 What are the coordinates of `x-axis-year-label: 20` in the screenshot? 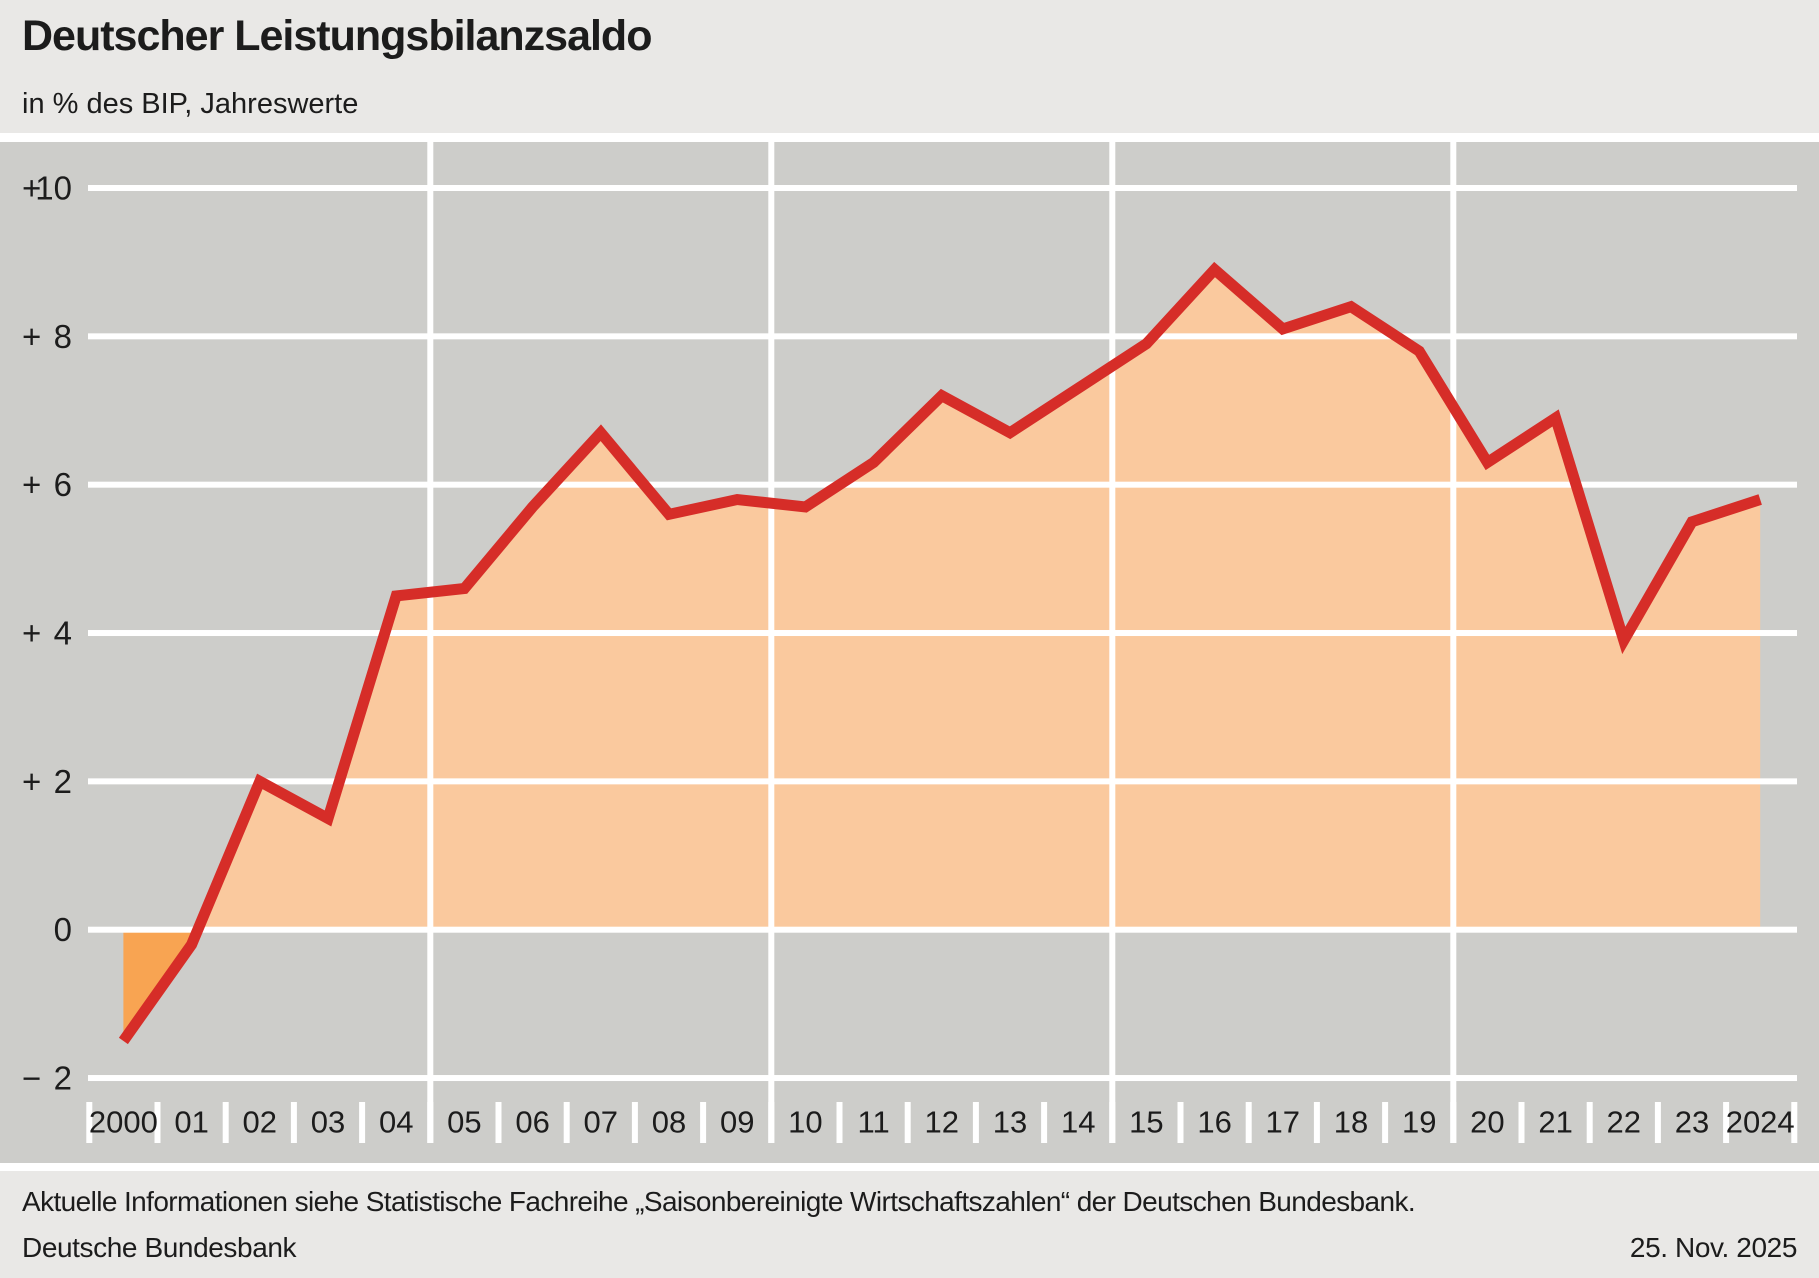 It's located at (1487, 1122).